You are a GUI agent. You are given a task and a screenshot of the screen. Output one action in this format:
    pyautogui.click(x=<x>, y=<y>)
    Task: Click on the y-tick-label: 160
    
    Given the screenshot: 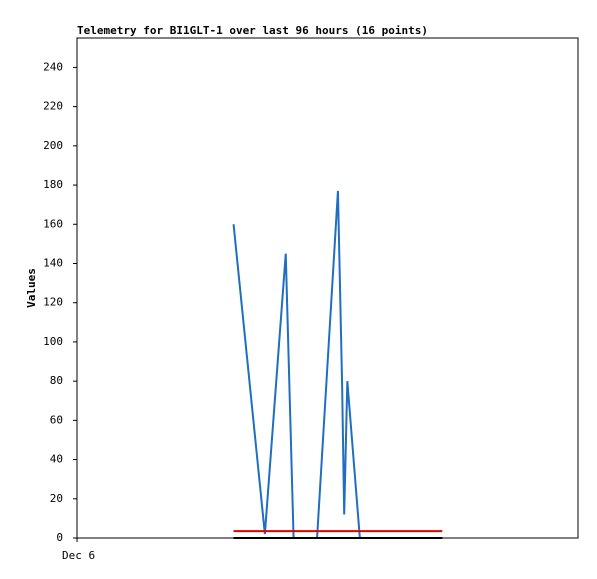 What is the action you would take?
    pyautogui.click(x=53, y=223)
    